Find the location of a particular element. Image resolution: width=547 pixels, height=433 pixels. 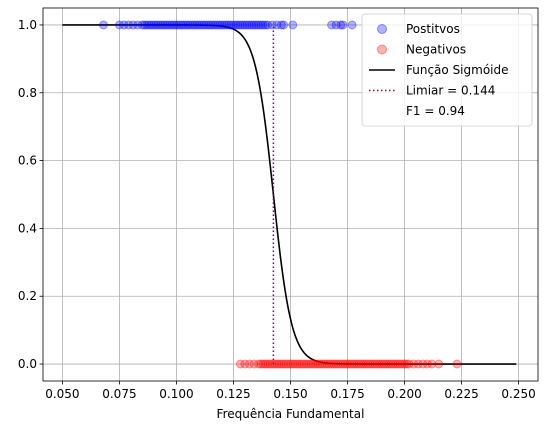

x-tick-label: 0.175 is located at coordinates (347, 394).